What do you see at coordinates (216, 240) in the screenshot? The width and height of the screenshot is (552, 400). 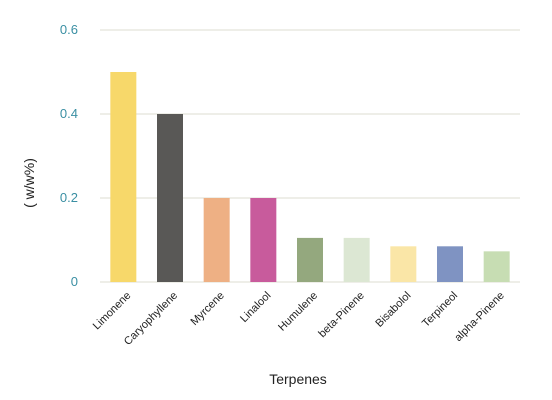 I see `bar-myrcene` at bounding box center [216, 240].